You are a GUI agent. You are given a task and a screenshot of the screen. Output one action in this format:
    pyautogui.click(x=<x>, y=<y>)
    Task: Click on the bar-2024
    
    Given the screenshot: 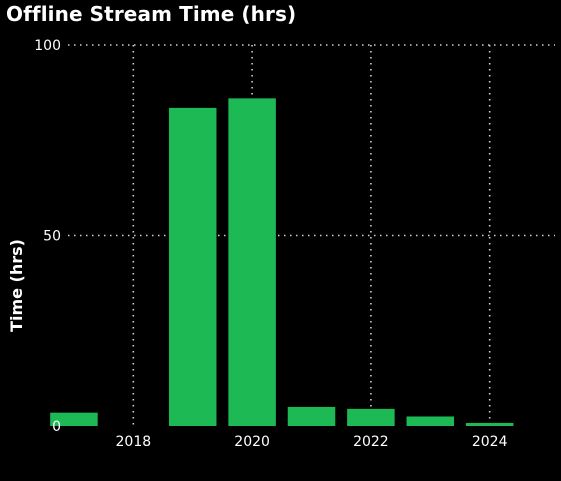 What is the action you would take?
    pyautogui.click(x=489, y=424)
    